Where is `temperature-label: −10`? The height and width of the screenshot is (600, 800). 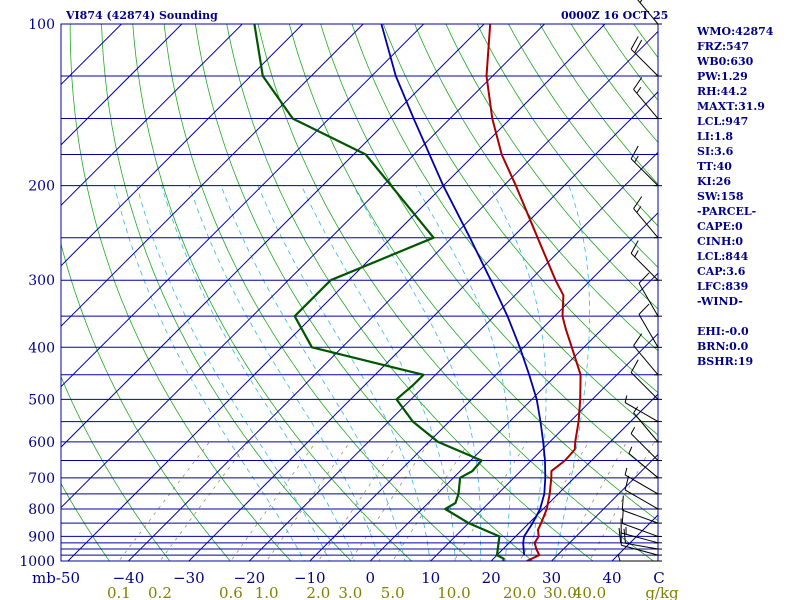 temperature-label: −10 is located at coordinates (310, 578).